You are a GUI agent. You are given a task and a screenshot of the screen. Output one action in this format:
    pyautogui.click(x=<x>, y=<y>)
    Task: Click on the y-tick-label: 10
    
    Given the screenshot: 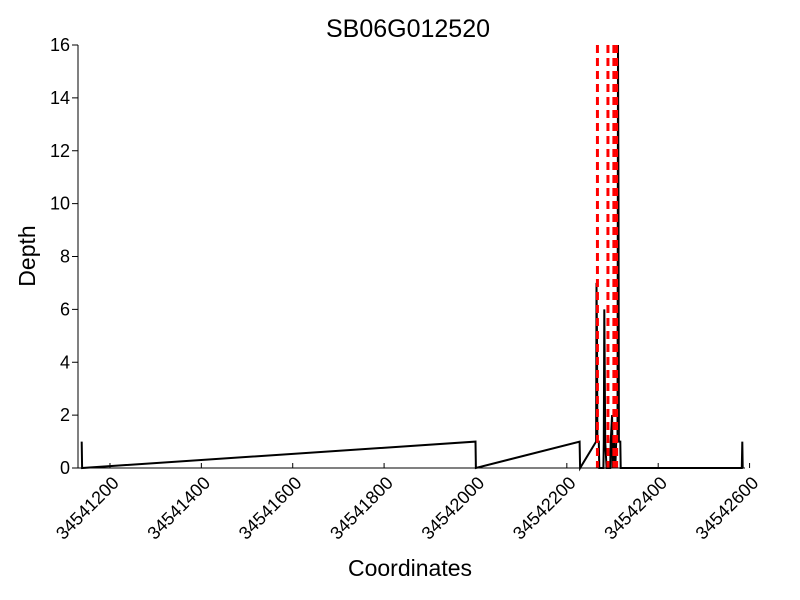 What is the action you would take?
    pyautogui.click(x=60, y=204)
    